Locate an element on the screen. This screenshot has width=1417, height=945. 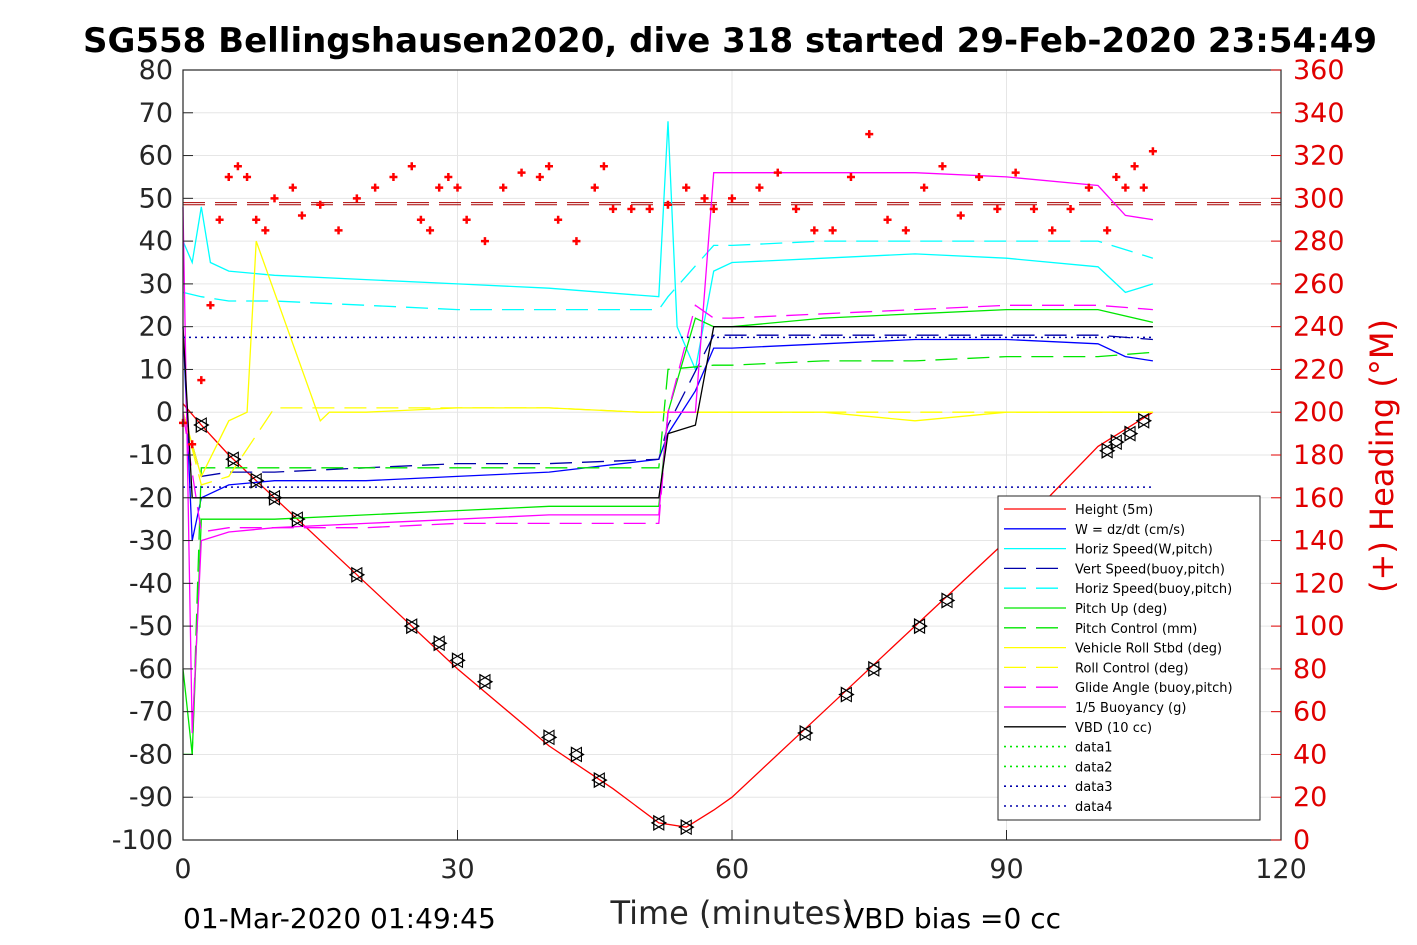
right-tick-label: 60 is located at coordinates (1310, 712).